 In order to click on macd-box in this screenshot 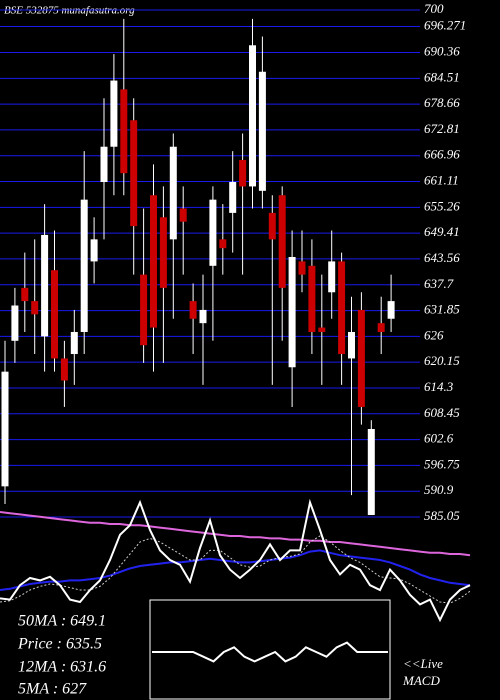, I will do `click(270, 649)`.